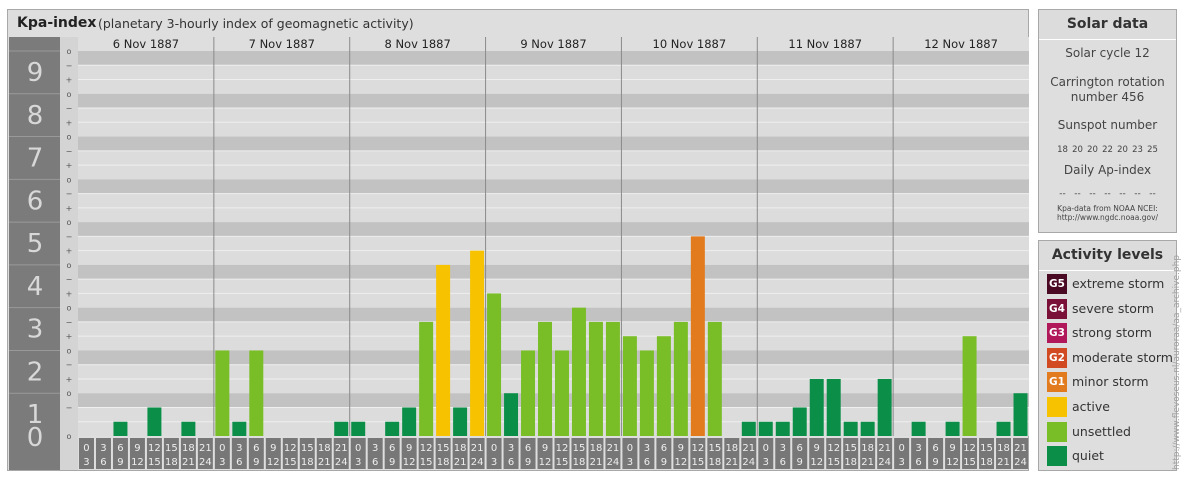  What do you see at coordinates (833, 448) in the screenshot?
I see `hour-tick-start: 12` at bounding box center [833, 448].